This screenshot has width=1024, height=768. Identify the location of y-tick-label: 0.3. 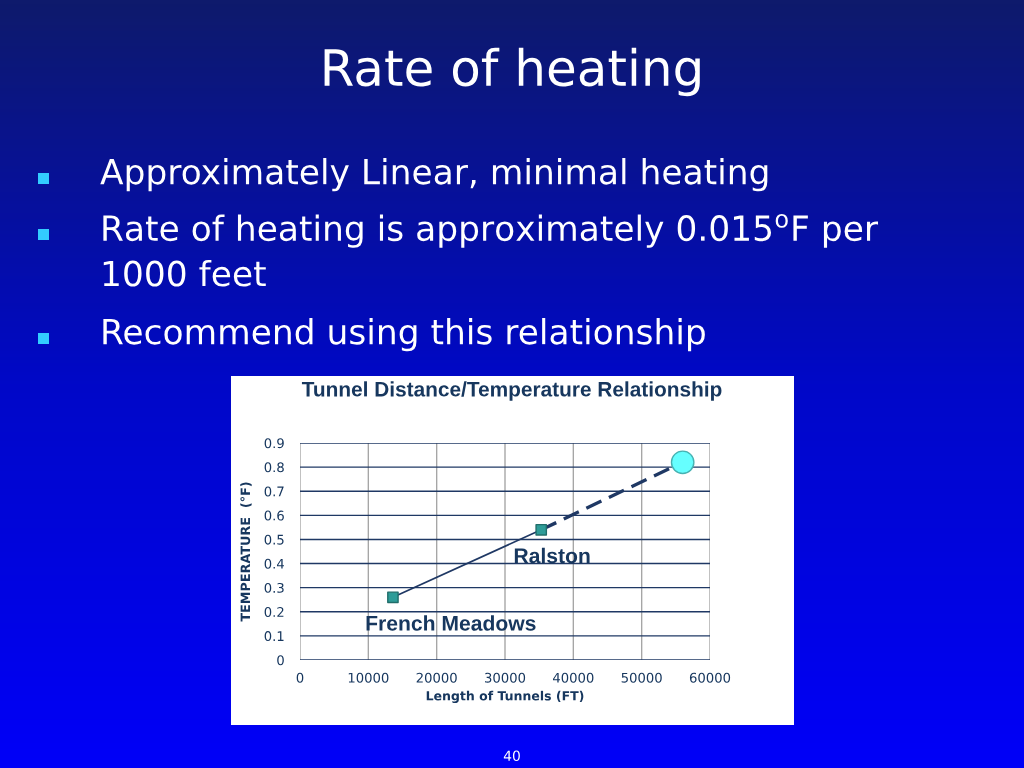
(274, 587).